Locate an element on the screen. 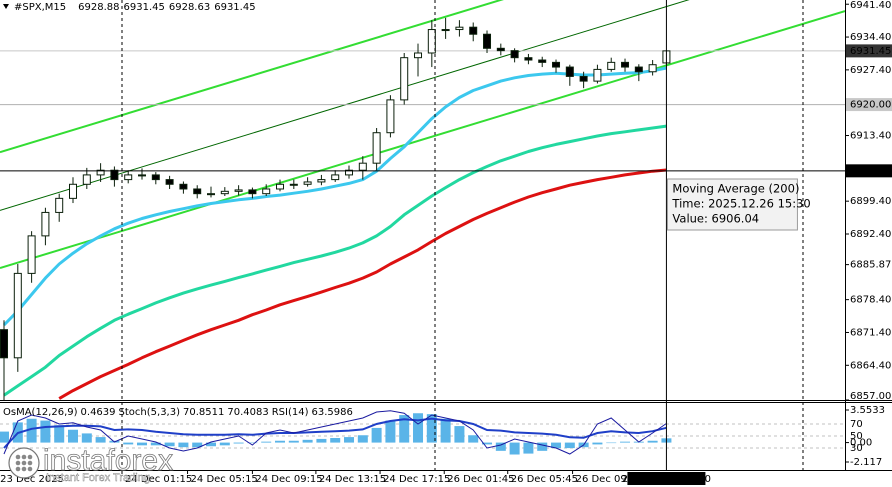  rsi-line is located at coordinates (335, 433).